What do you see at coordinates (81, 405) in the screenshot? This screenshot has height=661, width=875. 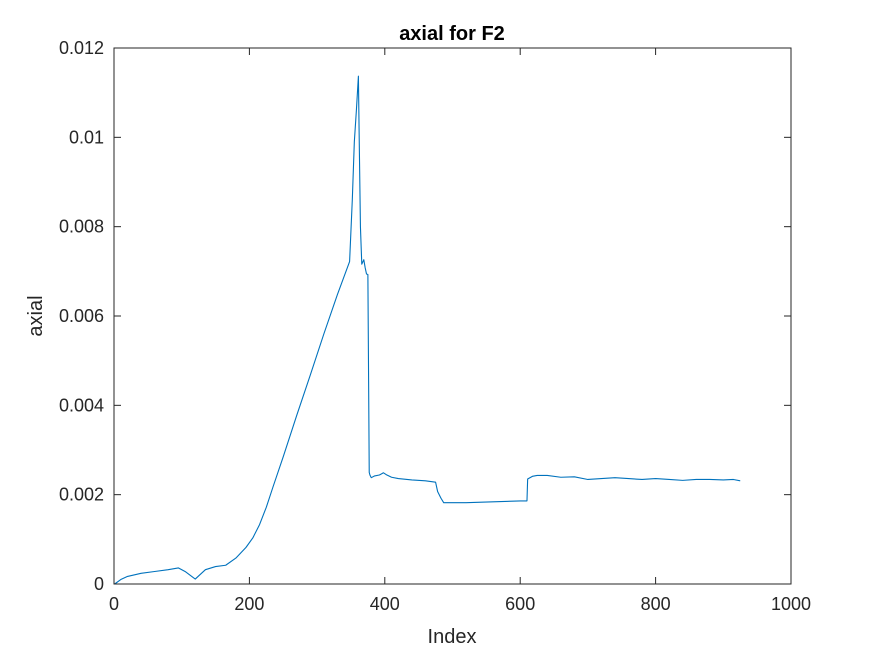 I see `y-tick-label: 0.004` at bounding box center [81, 405].